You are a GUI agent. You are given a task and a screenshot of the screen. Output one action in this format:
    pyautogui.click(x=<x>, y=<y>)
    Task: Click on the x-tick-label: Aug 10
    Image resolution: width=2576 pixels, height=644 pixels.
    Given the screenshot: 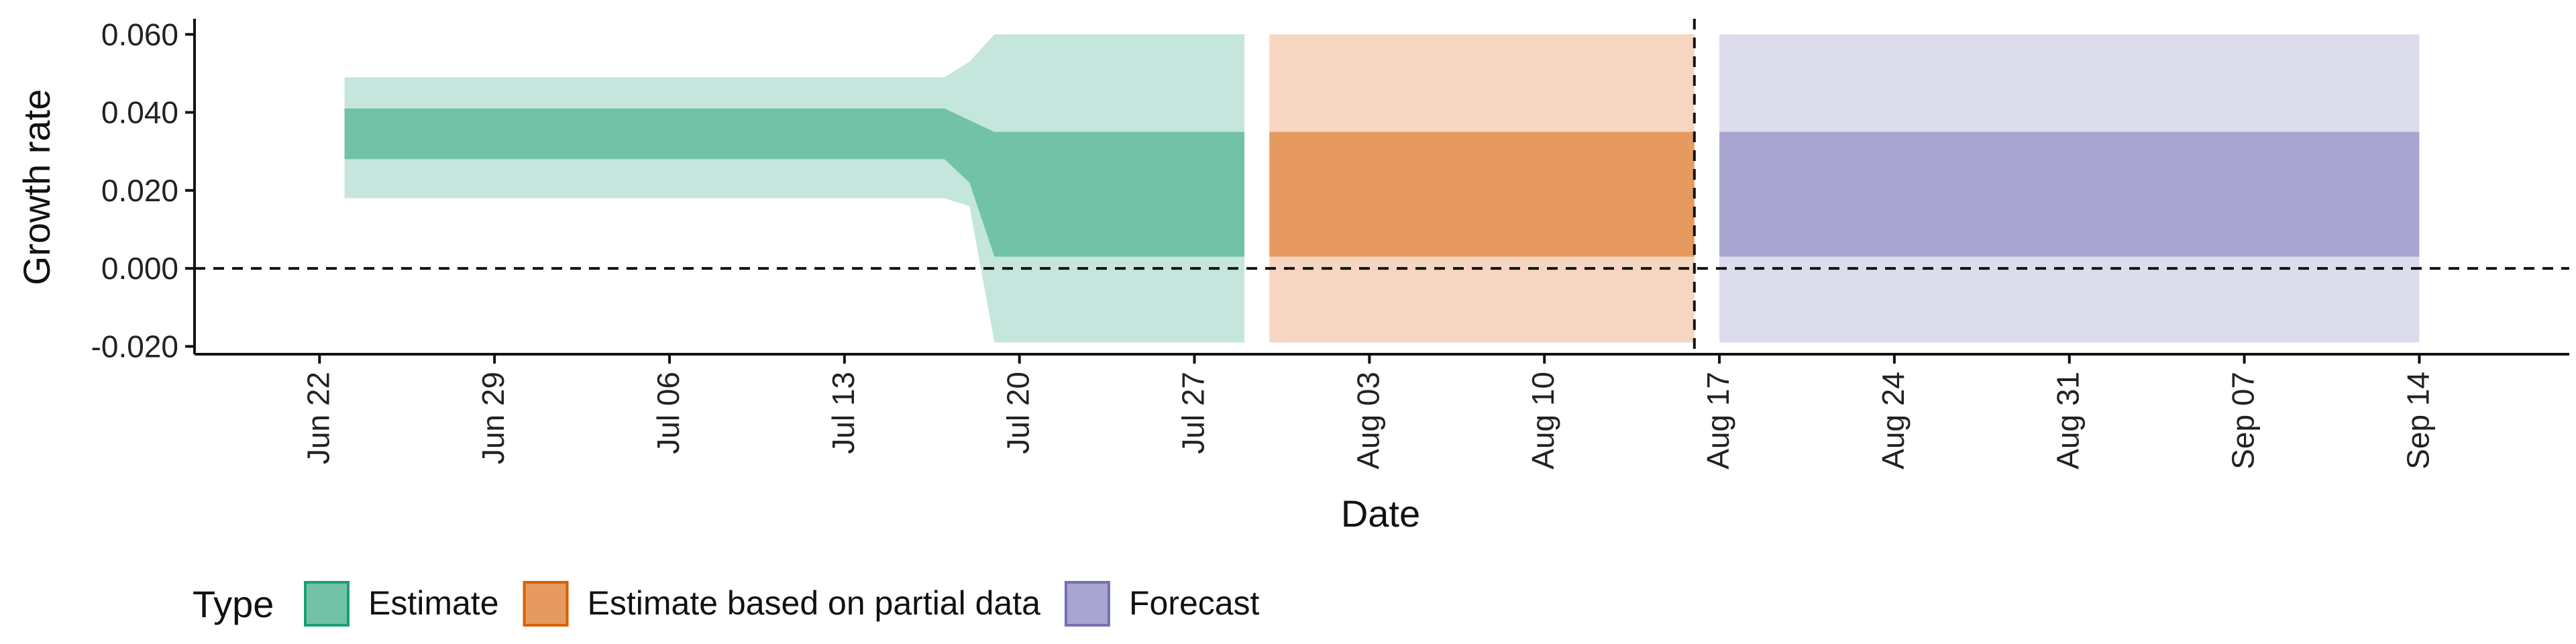 What is the action you would take?
    pyautogui.click(x=1542, y=421)
    